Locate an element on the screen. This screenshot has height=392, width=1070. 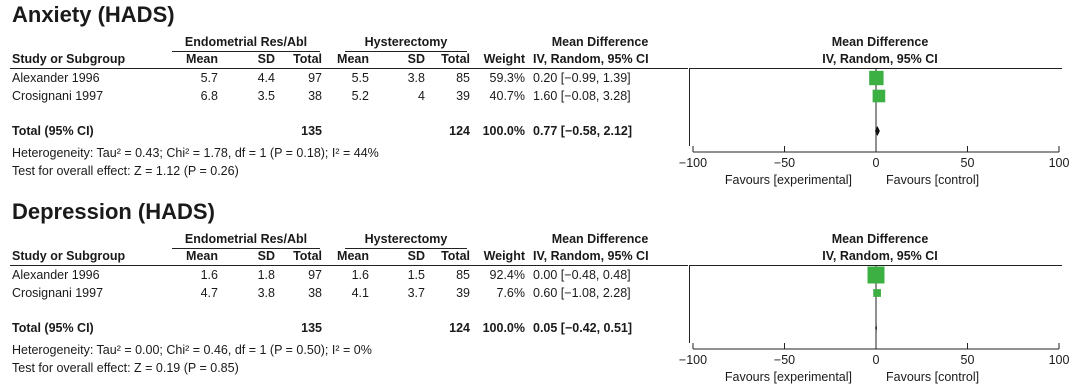
mean2-cell: 4.1 is located at coordinates (360, 293).